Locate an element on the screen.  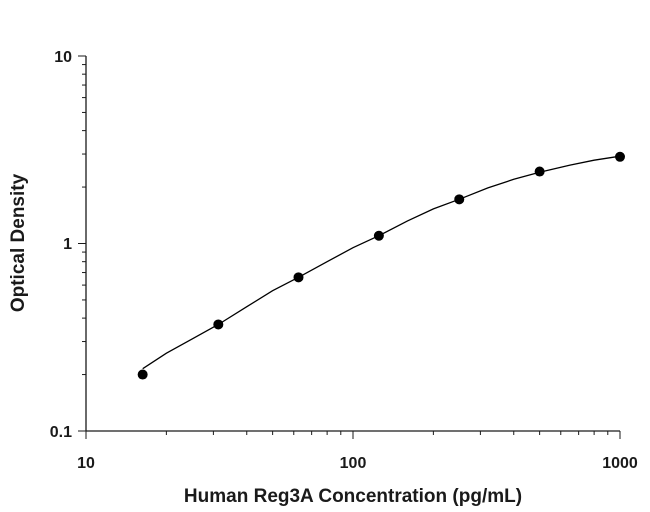
y-tick-label-10: 10 is located at coordinates (63, 57).